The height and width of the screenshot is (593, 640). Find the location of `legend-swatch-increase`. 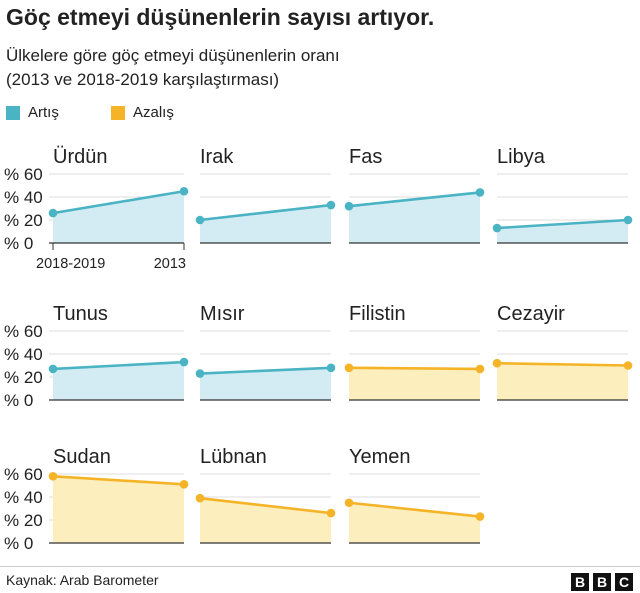

legend-swatch-increase is located at coordinates (13, 113).